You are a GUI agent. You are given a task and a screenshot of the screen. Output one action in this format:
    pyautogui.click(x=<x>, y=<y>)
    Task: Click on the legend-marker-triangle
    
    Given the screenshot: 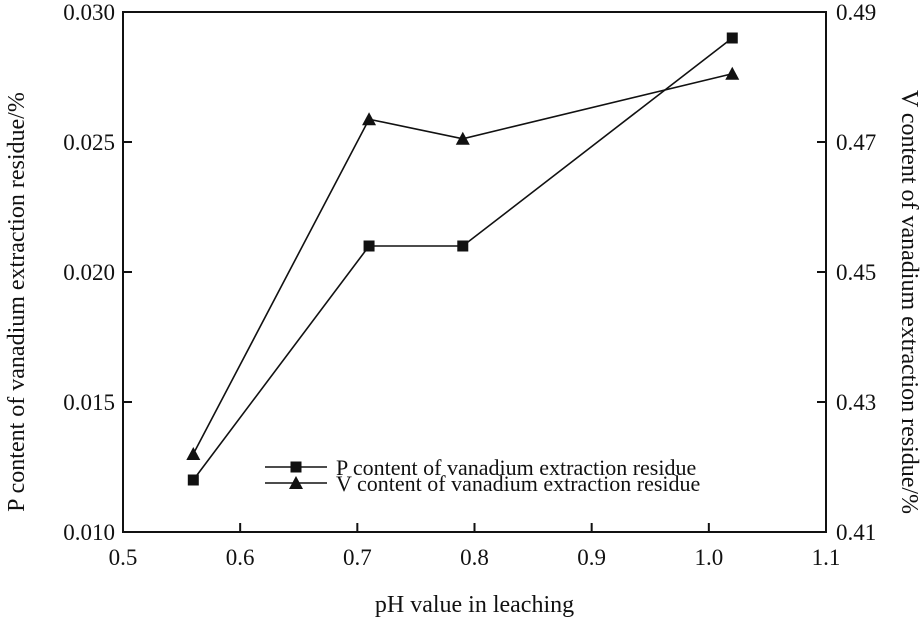 What is the action you would take?
    pyautogui.click(x=296, y=482)
    